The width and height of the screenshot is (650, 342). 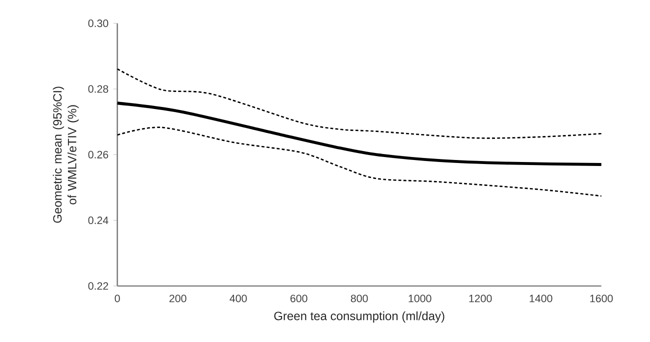 What do you see at coordinates (177, 298) in the screenshot?
I see `x-tick-label: 200` at bounding box center [177, 298].